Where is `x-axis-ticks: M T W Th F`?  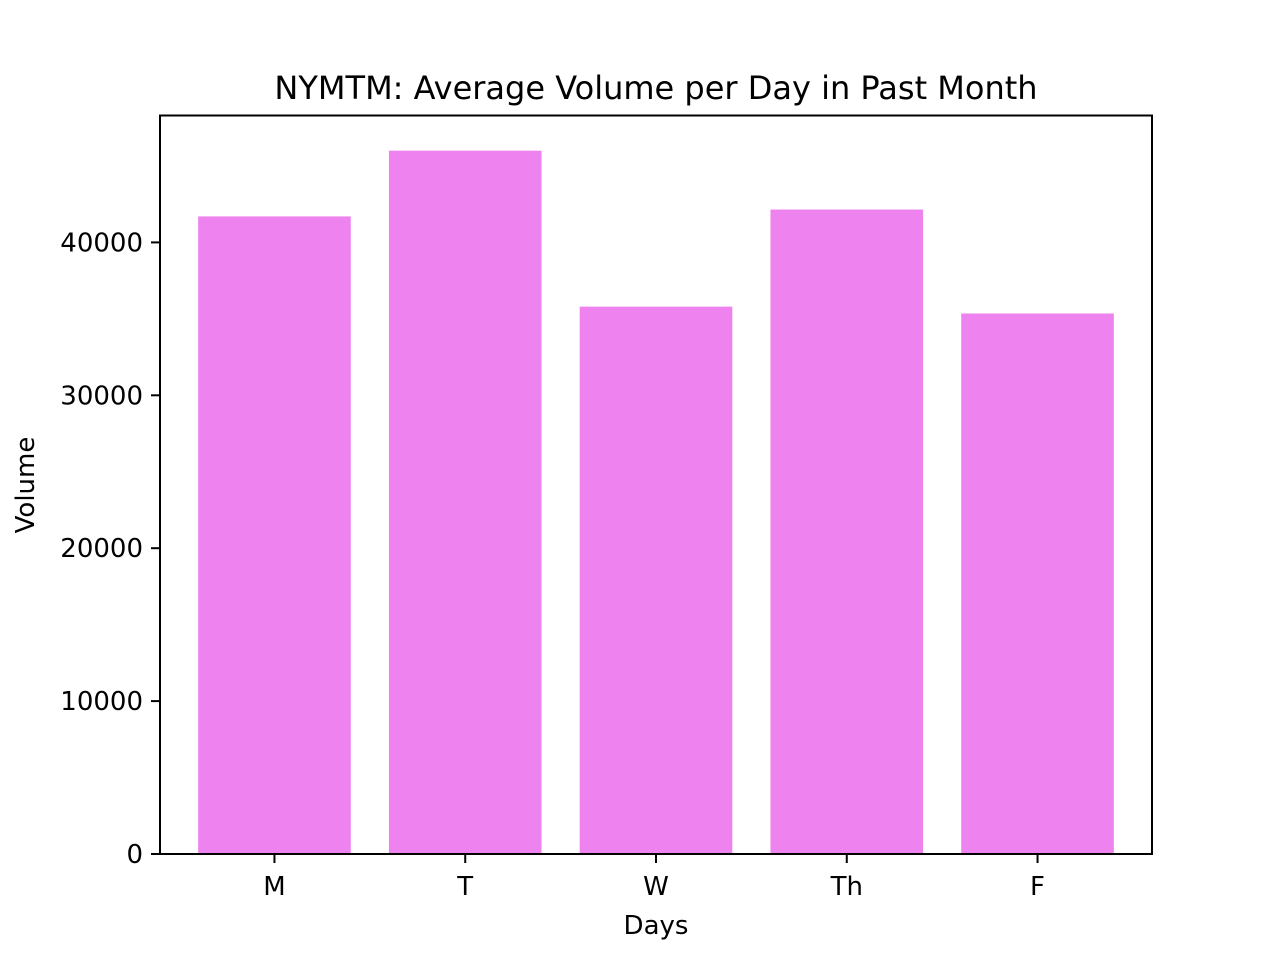
x-axis-ticks: M T W Th F is located at coordinates (654, 878).